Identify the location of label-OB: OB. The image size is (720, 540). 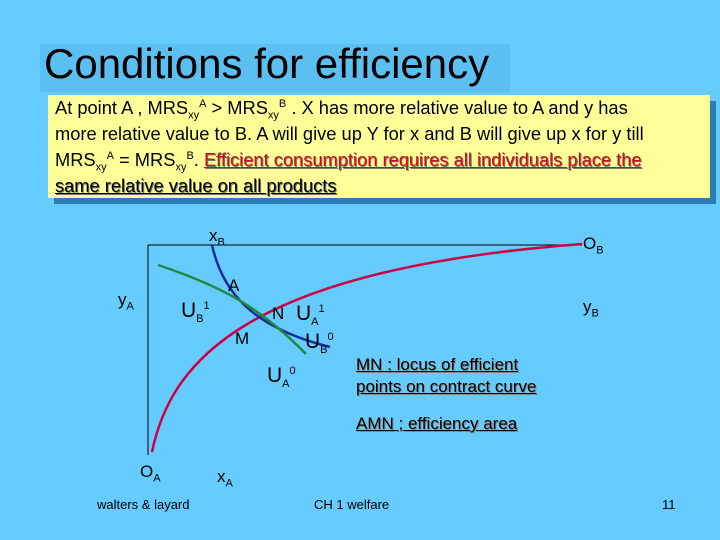
(593, 245).